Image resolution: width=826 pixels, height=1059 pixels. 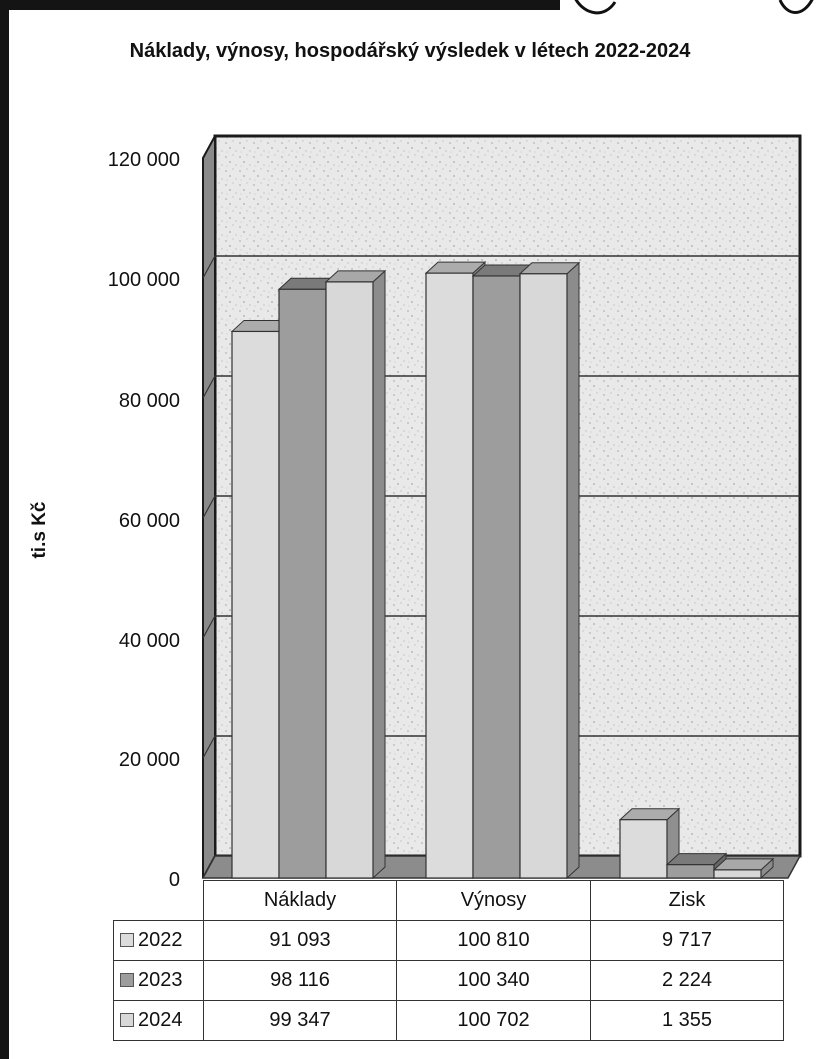 I want to click on data-label: 100 340, so click(x=493, y=980).